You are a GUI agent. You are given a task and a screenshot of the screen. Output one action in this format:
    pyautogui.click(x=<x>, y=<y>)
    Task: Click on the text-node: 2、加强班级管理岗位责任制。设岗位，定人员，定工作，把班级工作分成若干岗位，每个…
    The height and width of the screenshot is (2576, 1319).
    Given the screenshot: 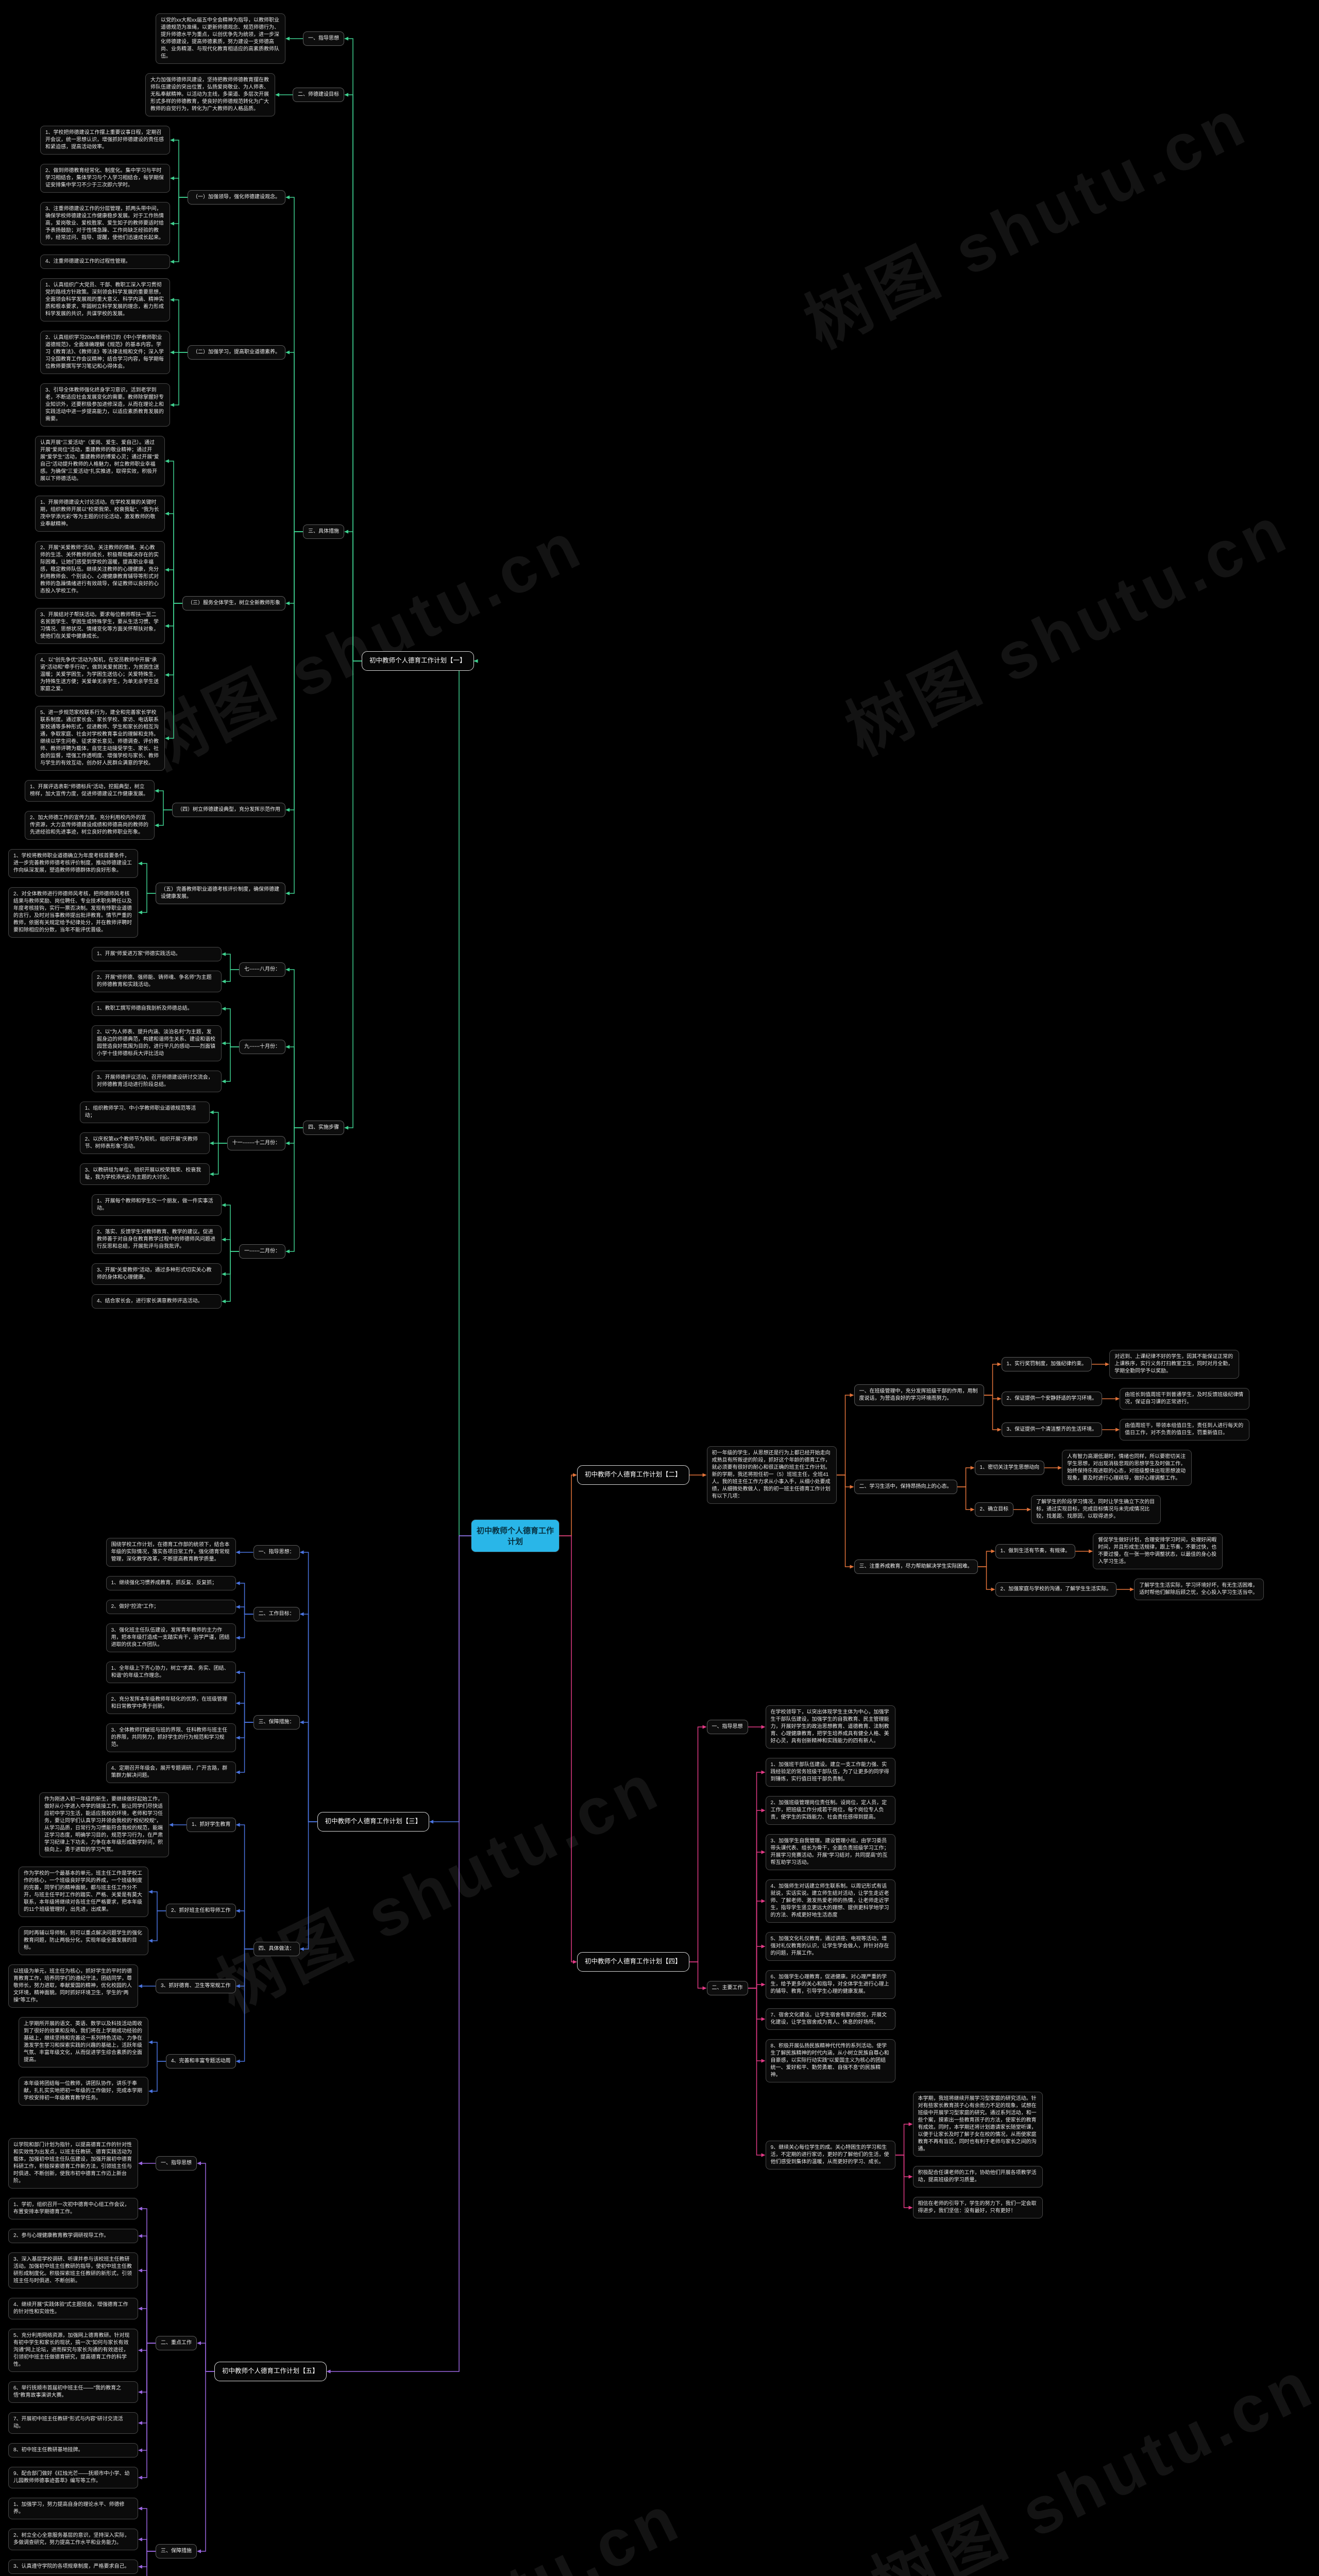 What is the action you would take?
    pyautogui.click(x=830, y=1811)
    